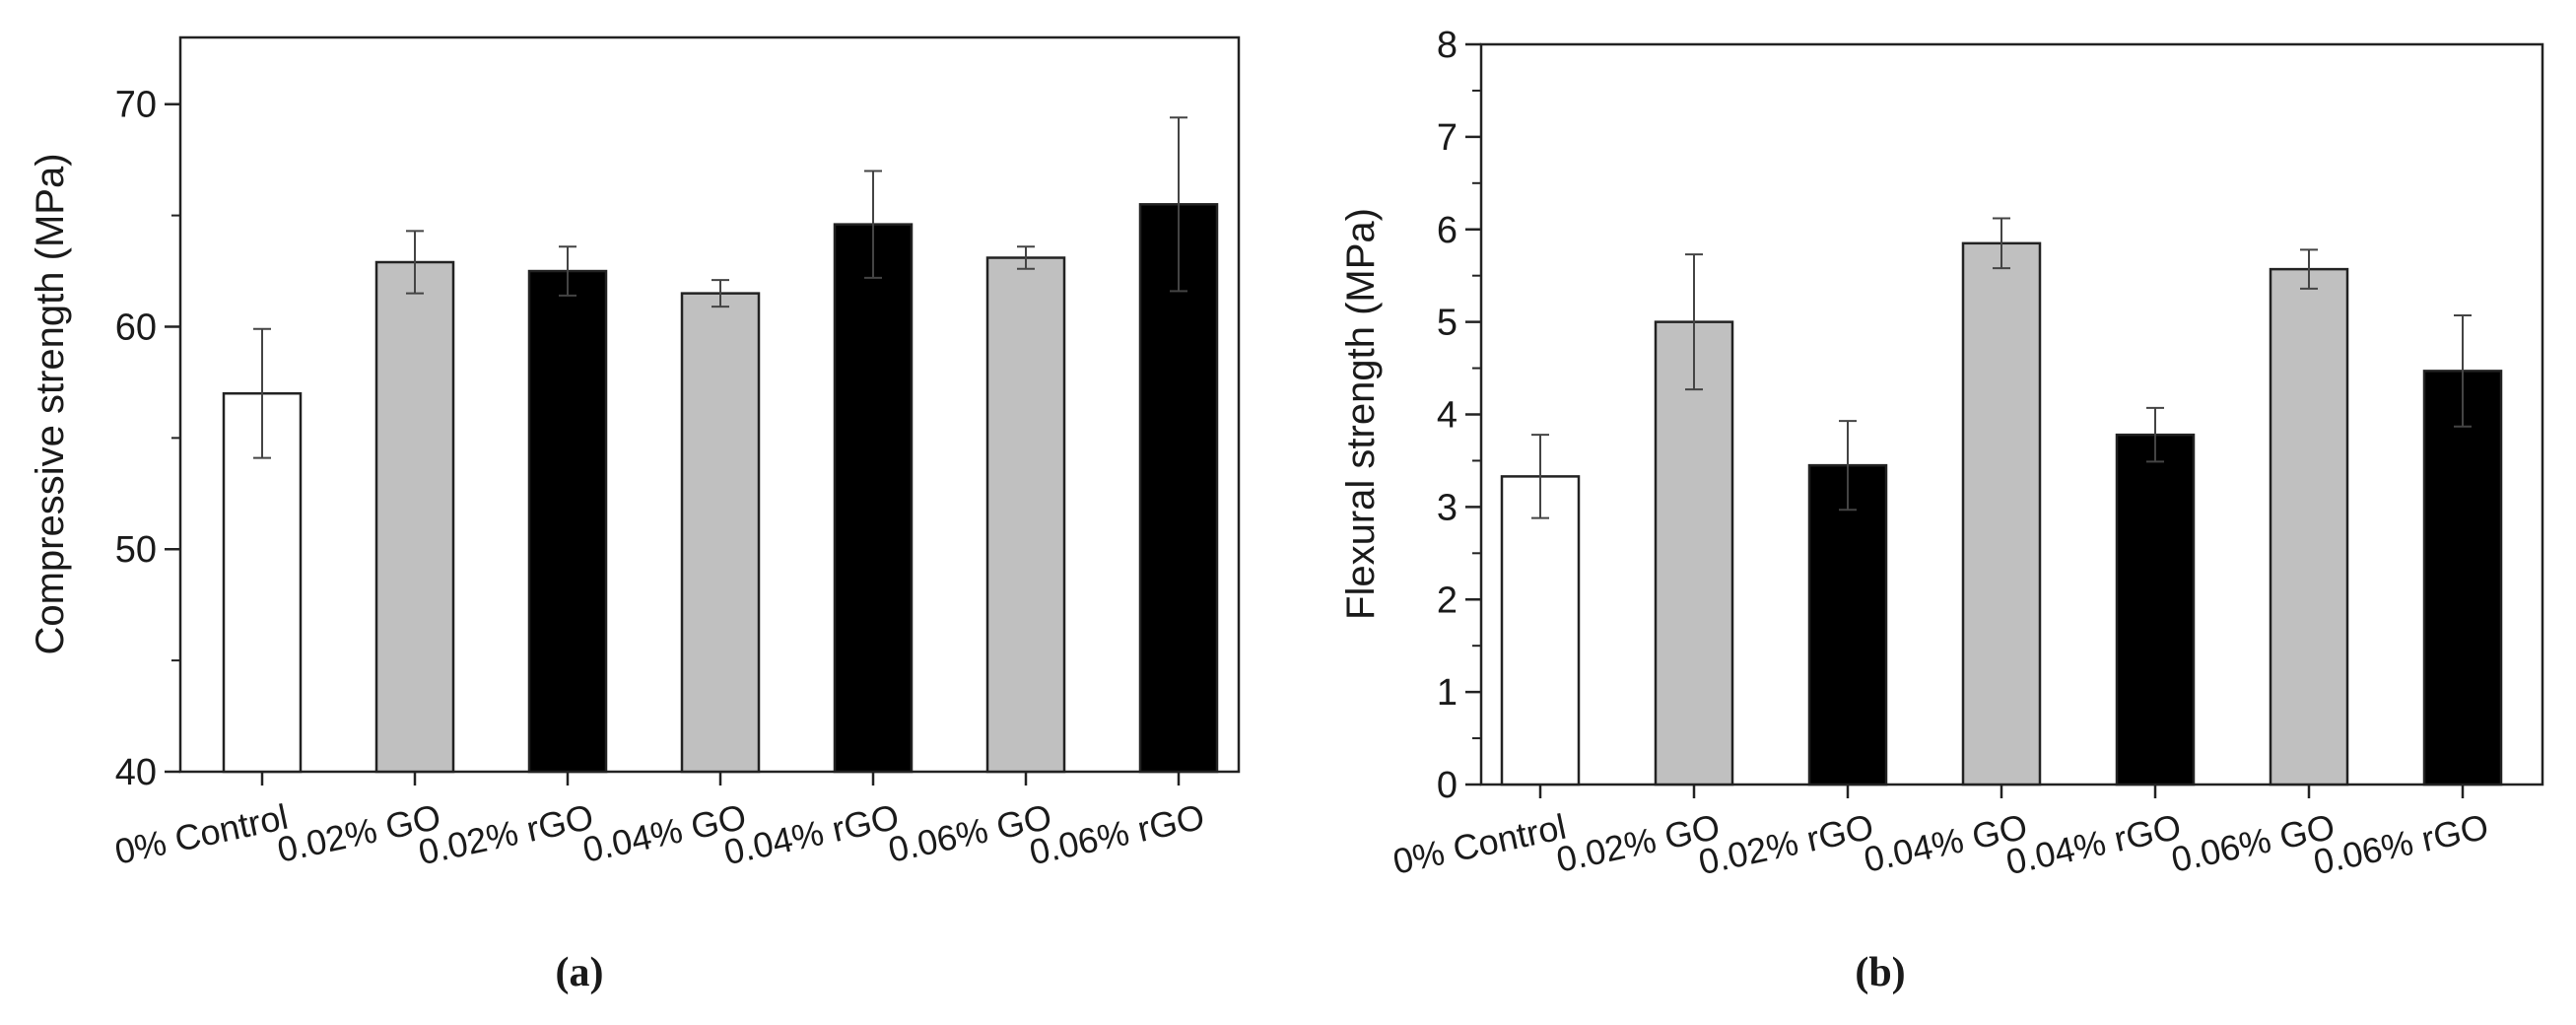  Describe the element at coordinates (811, 835) in the screenshot. I see `x-tick-label-a: 0.04% rGO` at that location.